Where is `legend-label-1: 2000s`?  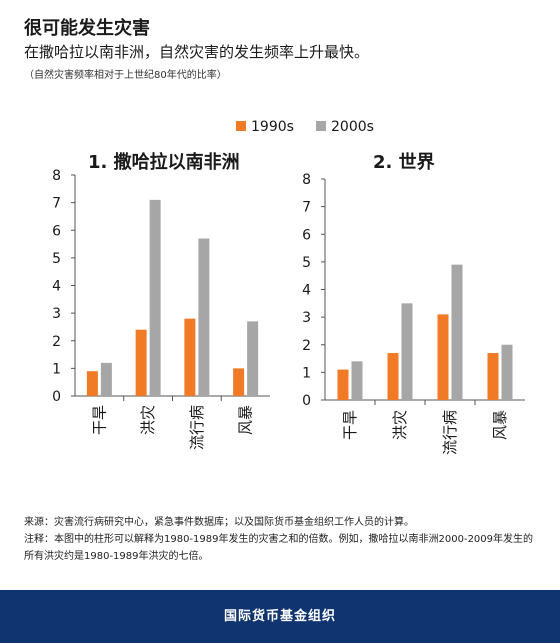 legend-label-1: 2000s is located at coordinates (352, 127).